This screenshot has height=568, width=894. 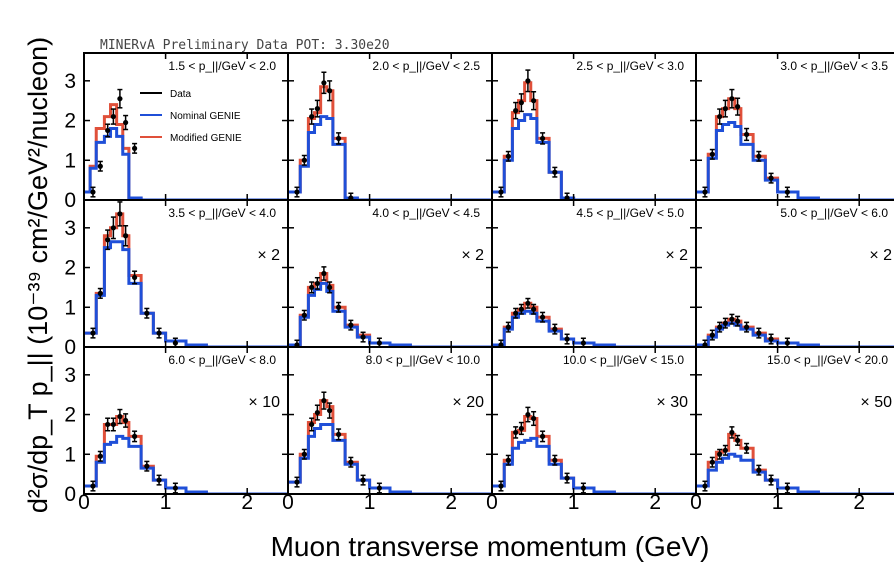 What do you see at coordinates (264, 402) in the screenshot?
I see `scale-factor: × 10` at bounding box center [264, 402].